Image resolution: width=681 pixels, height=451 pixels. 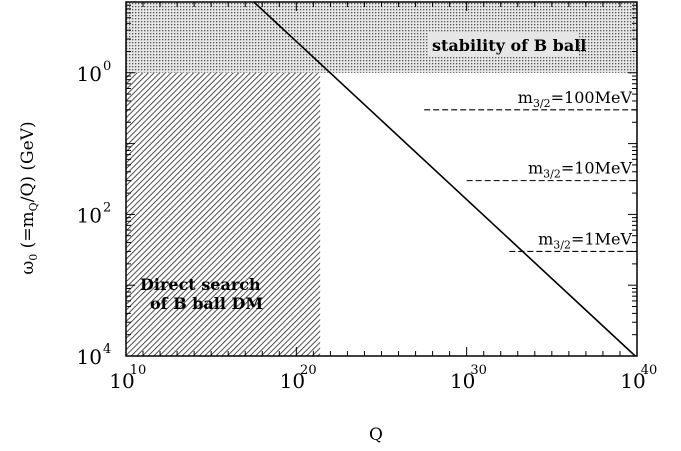 I want to click on mass-label: m3/2=100MeV, so click(x=575, y=99).